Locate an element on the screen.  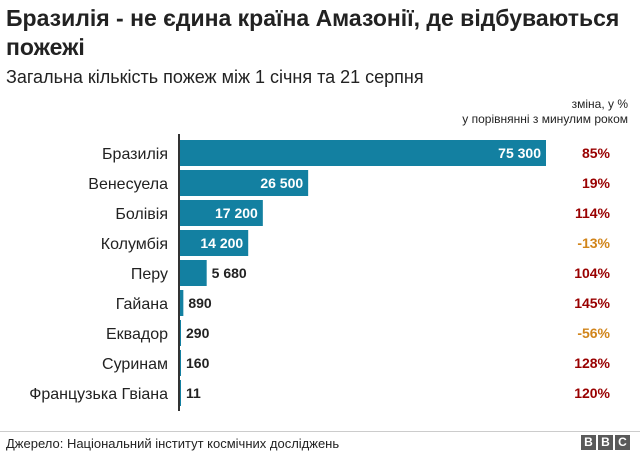
category-label: Венесуела is located at coordinates (128, 184).